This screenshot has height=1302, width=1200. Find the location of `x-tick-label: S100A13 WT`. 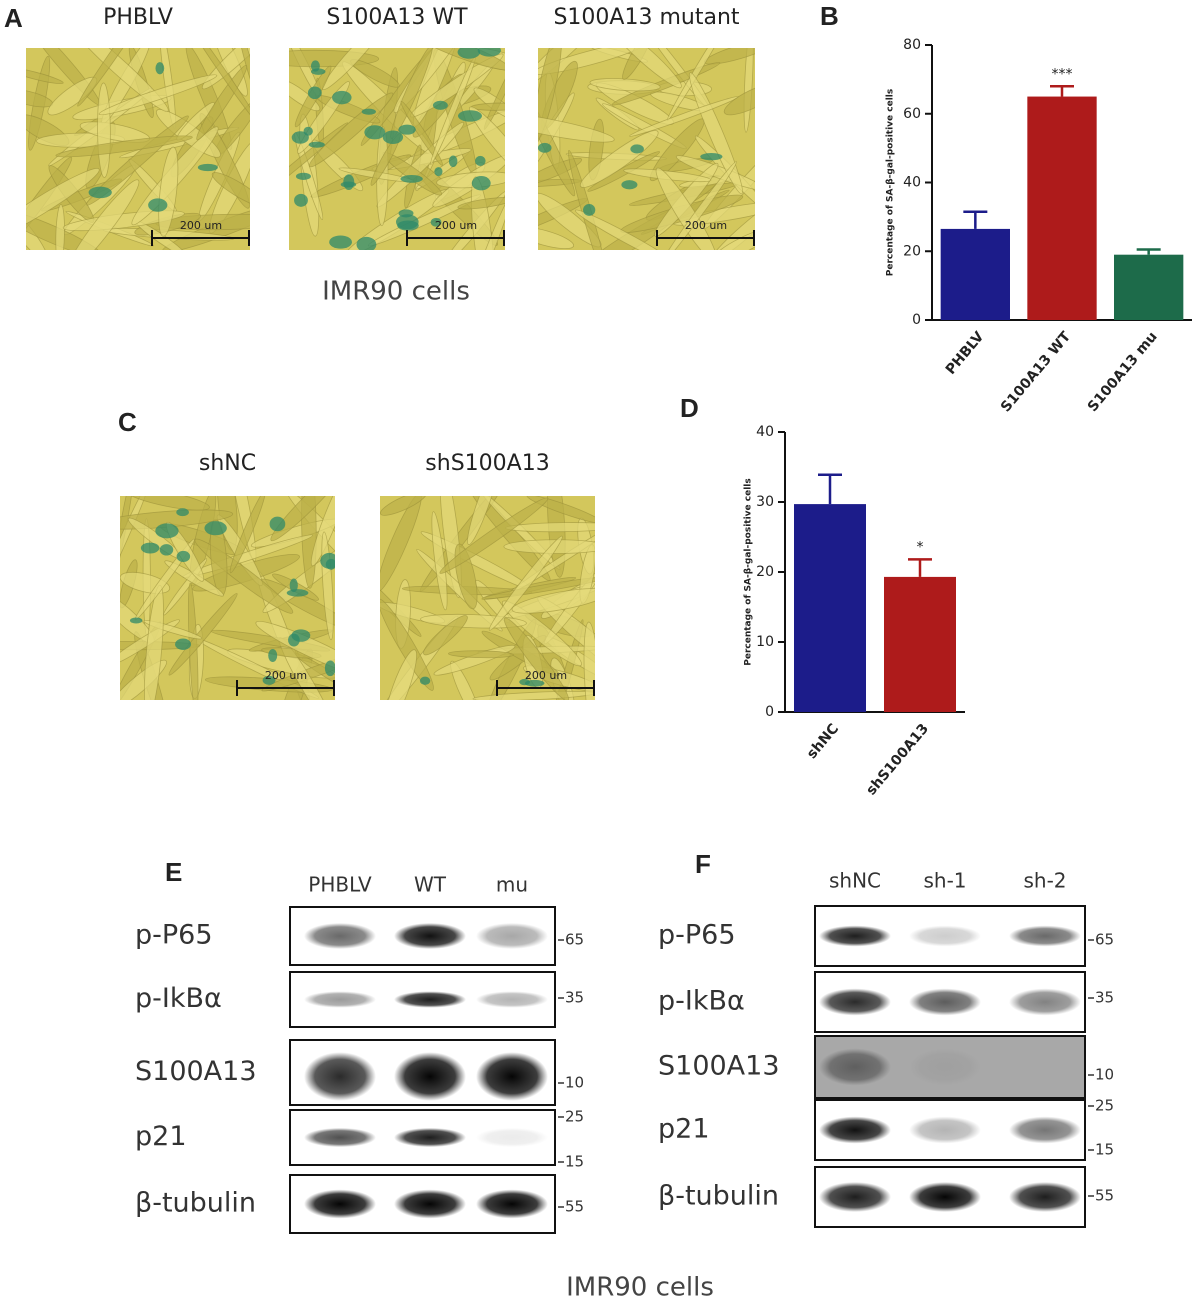

x-tick-label: S100A13 WT is located at coordinates (1036, 372).